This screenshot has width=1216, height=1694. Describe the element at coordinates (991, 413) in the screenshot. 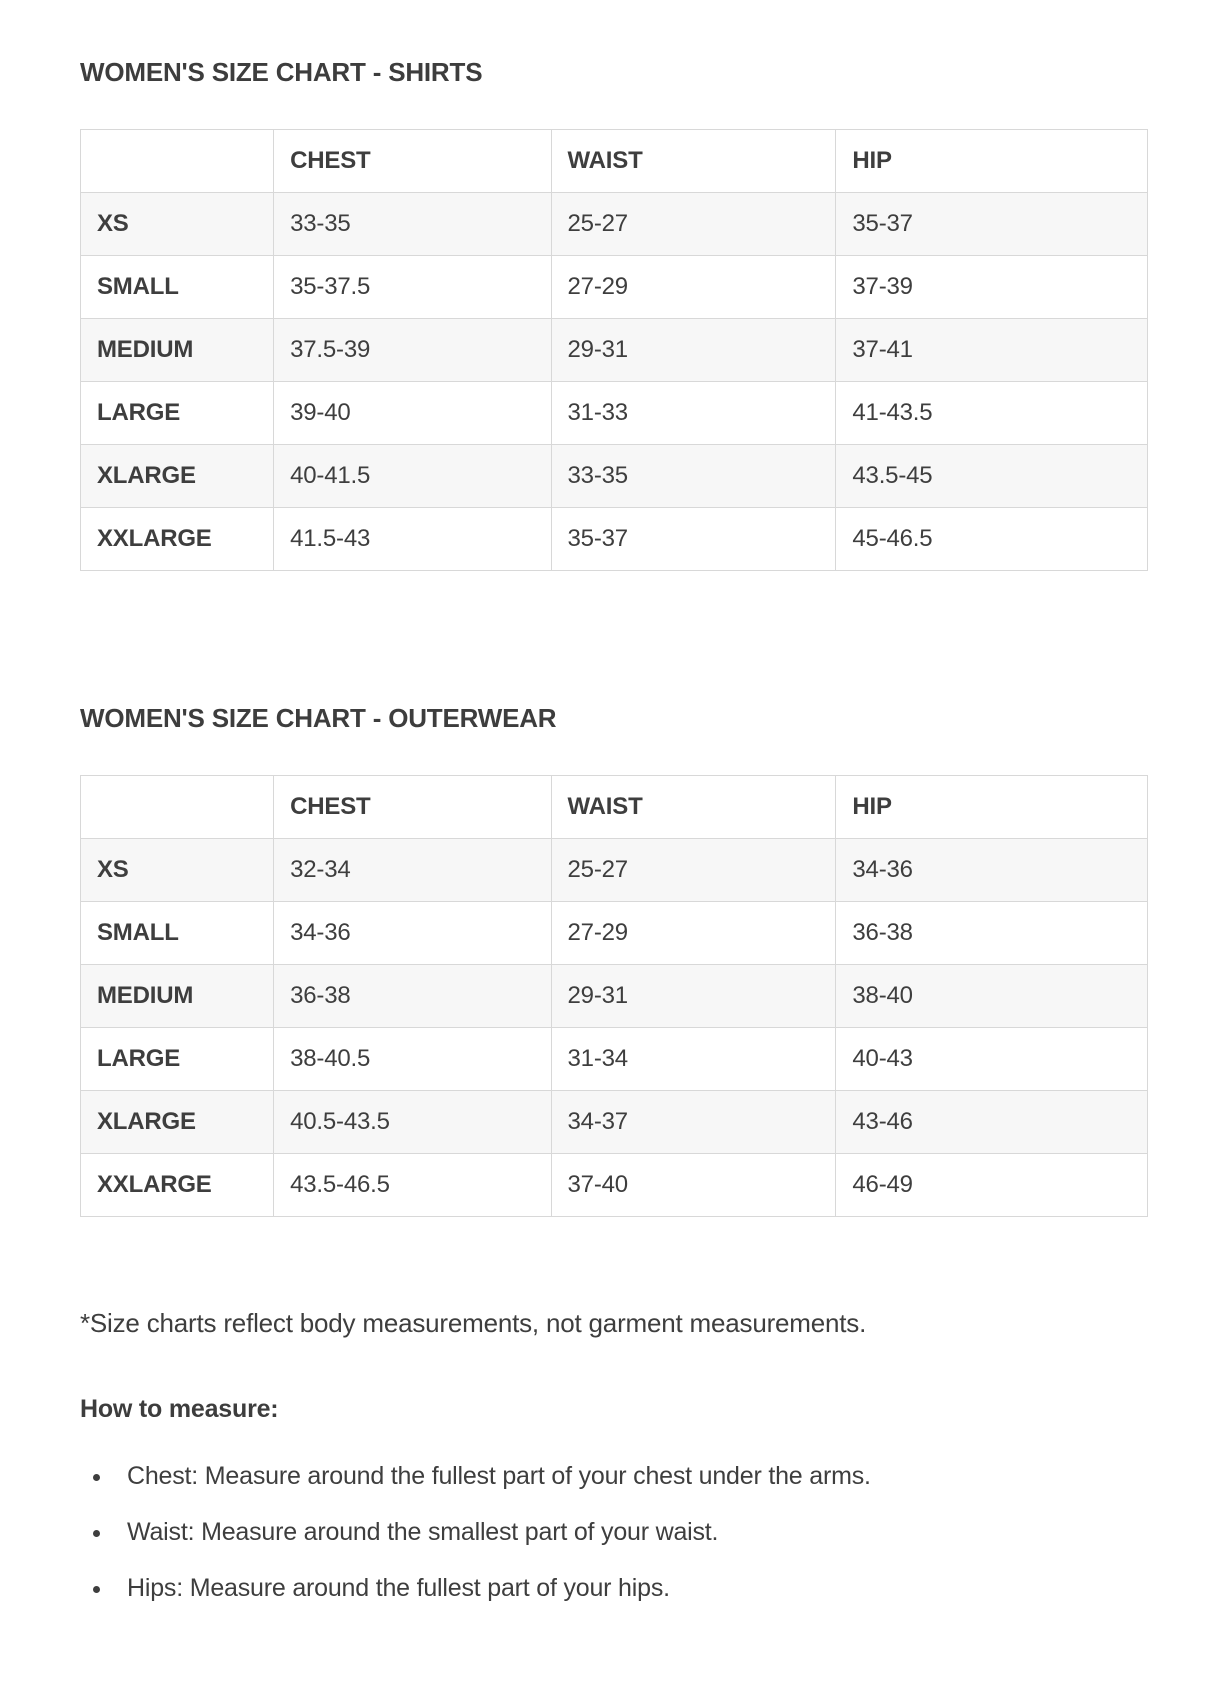

I see `measurement-cell: 41-43.5` at that location.